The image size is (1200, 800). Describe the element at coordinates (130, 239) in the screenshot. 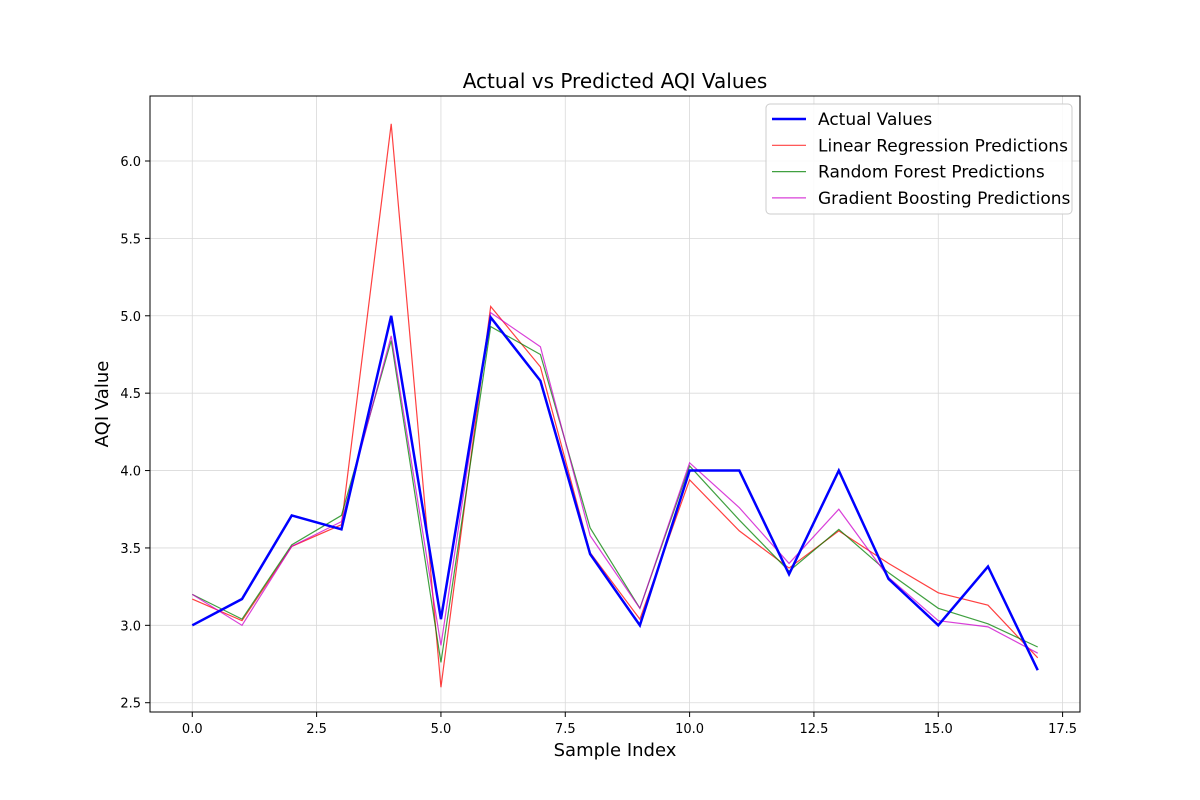

I see `y-tick-label: 5.5` at that location.